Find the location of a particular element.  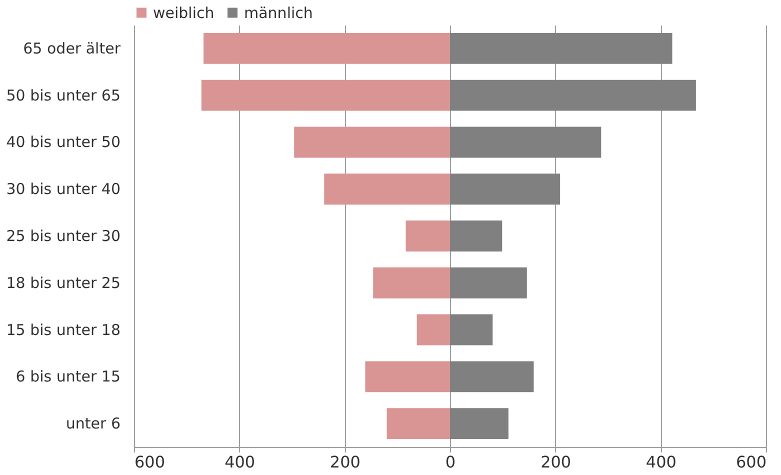

y-tick-label: 30 bis unter 40 is located at coordinates (63, 189).